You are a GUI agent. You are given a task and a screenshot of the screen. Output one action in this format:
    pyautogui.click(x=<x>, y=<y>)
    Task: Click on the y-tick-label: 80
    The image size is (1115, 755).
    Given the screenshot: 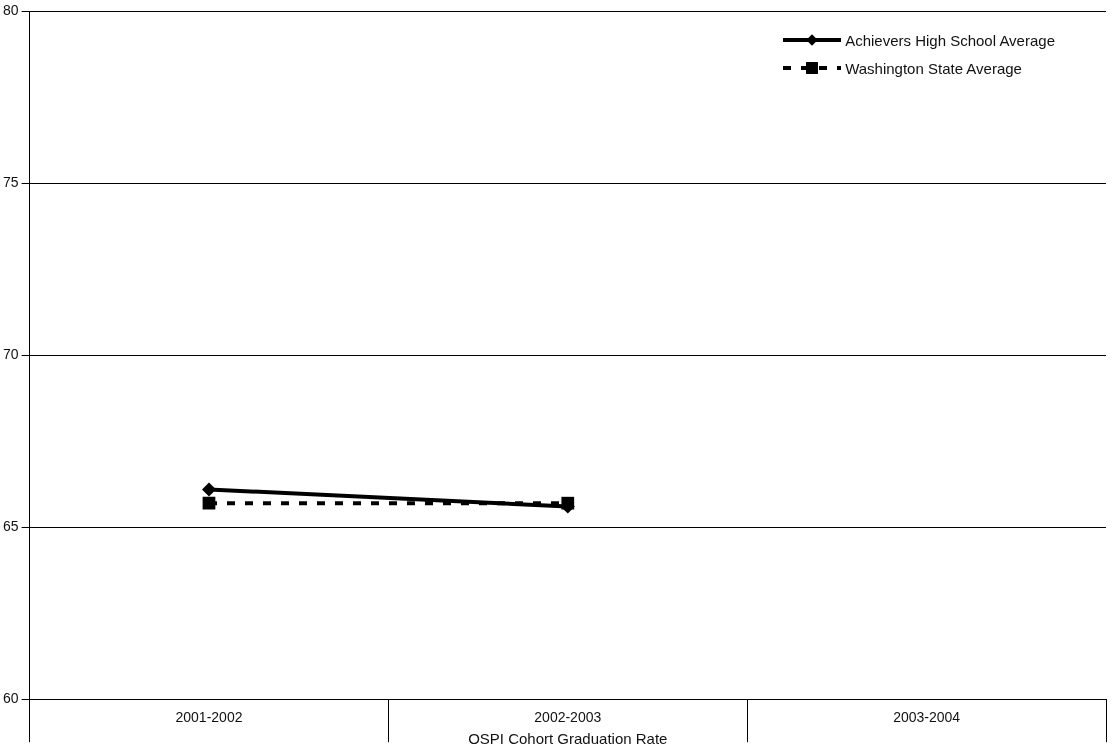 What is the action you would take?
    pyautogui.click(x=10, y=10)
    